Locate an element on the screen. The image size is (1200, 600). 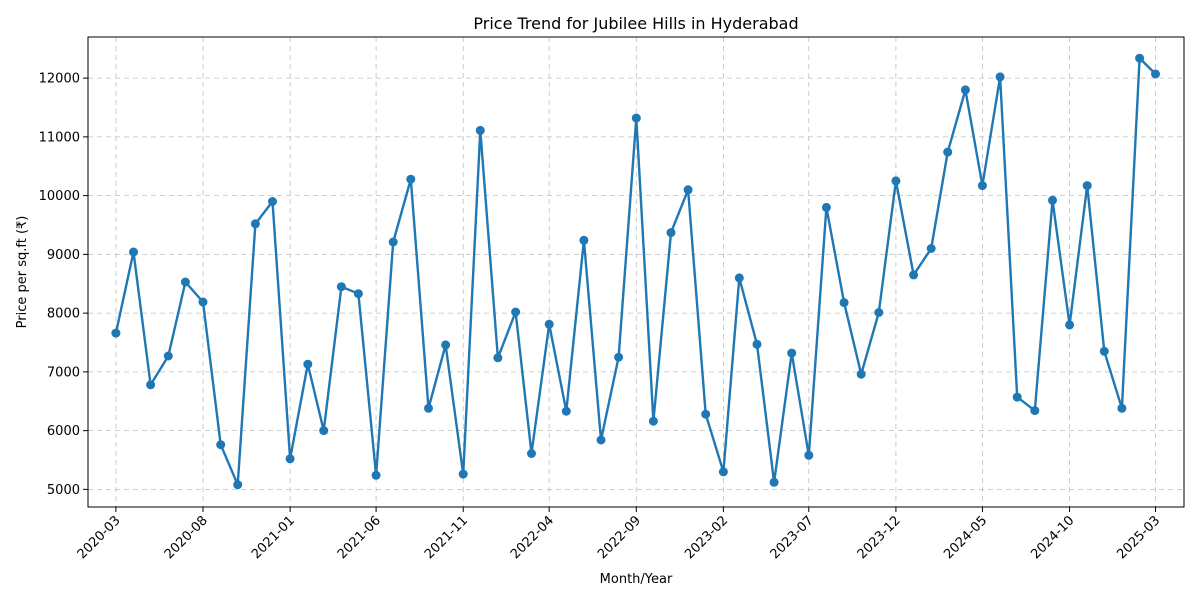
y-axis: 5000 6000 7000 8000 9000 10000 11000 12000 is located at coordinates (63, 285).